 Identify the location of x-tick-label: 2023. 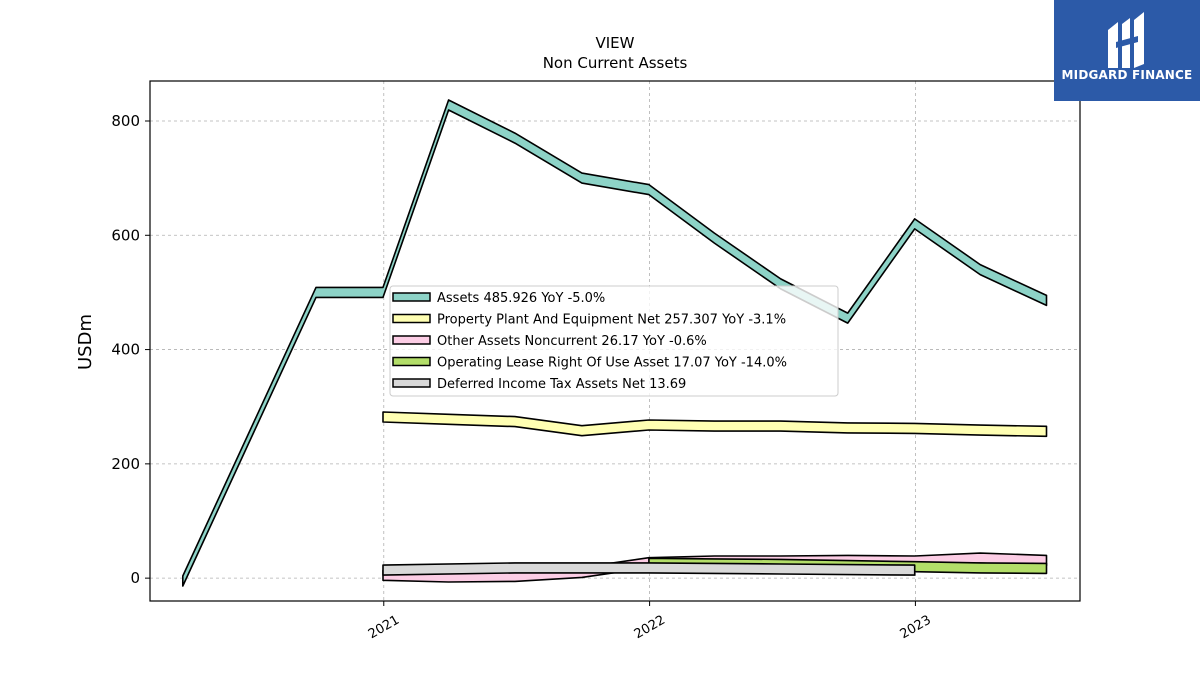
(916, 628).